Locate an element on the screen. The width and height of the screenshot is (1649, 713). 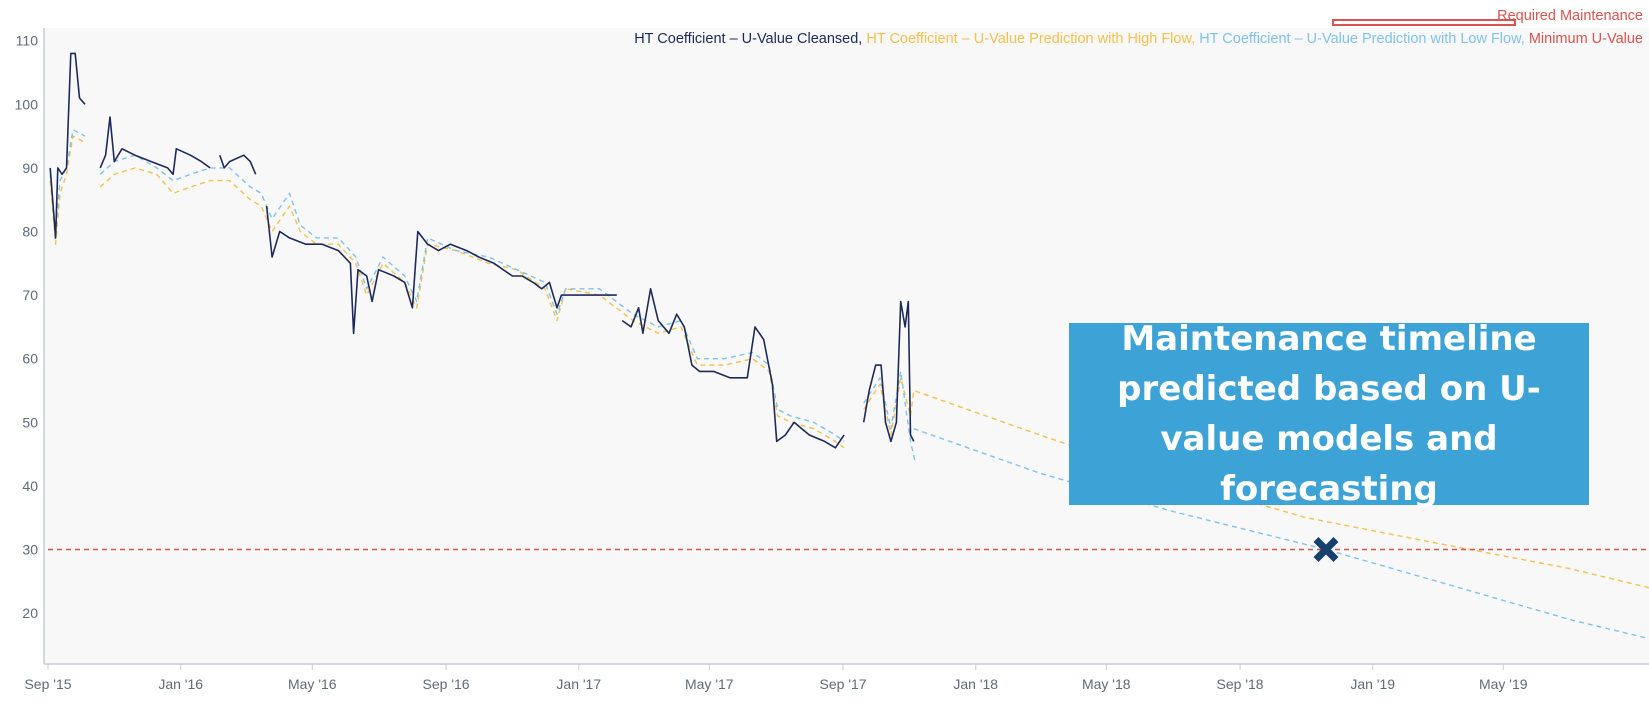
annotation-layer is located at coordinates (1326, 549).